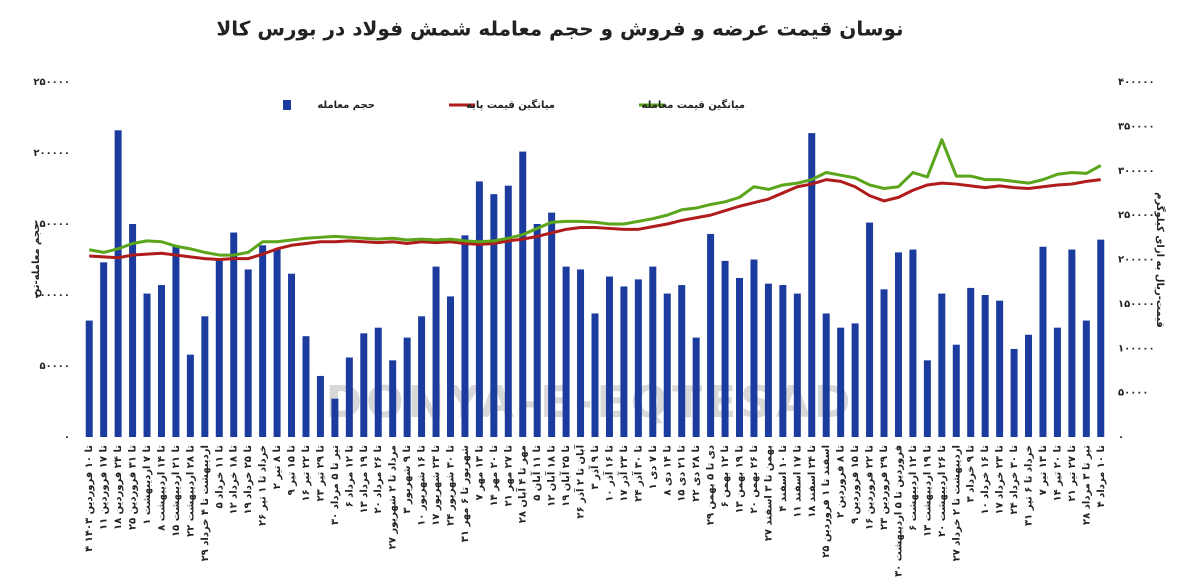  Describe the element at coordinates (870, 487) in the screenshot. I see `x-tick-label: ۱۶ تا ۲۲ فروردین` at that location.